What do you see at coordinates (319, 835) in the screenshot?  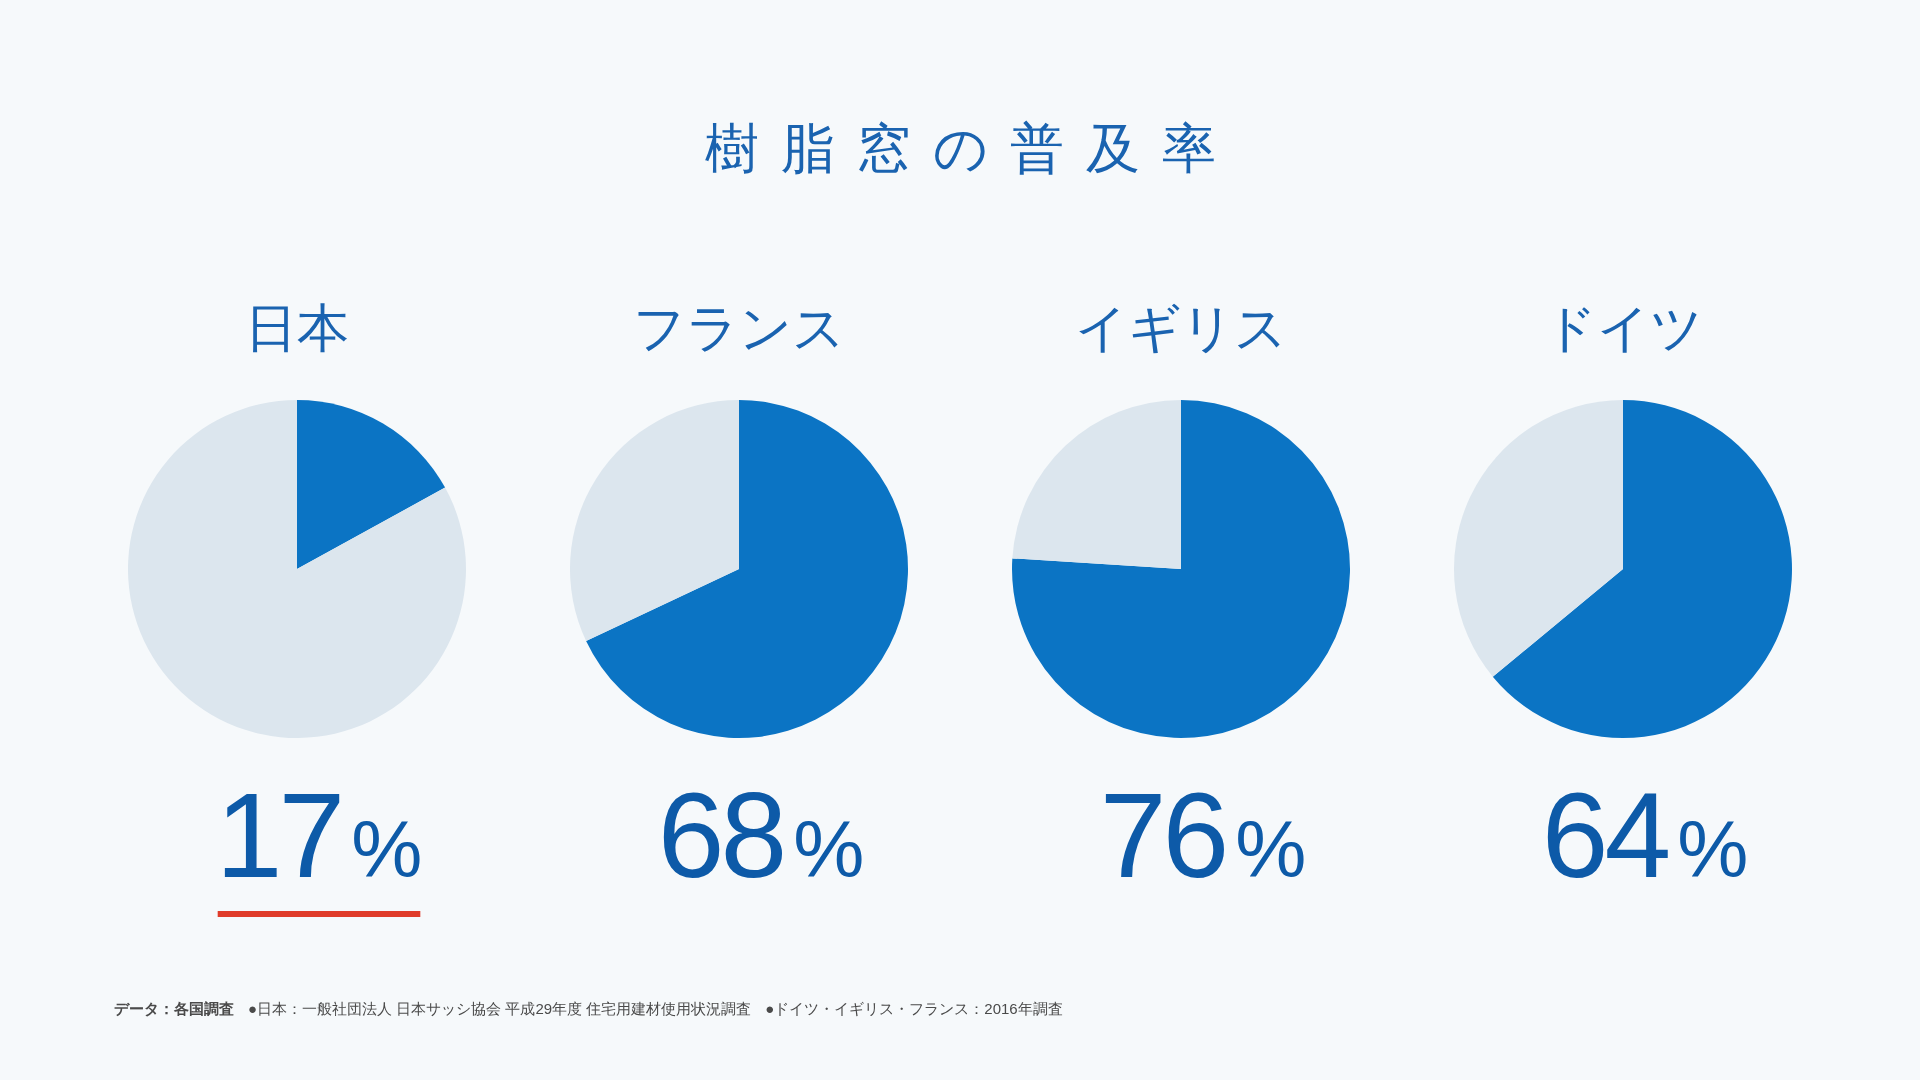 I see `headline-figure: 17%` at bounding box center [319, 835].